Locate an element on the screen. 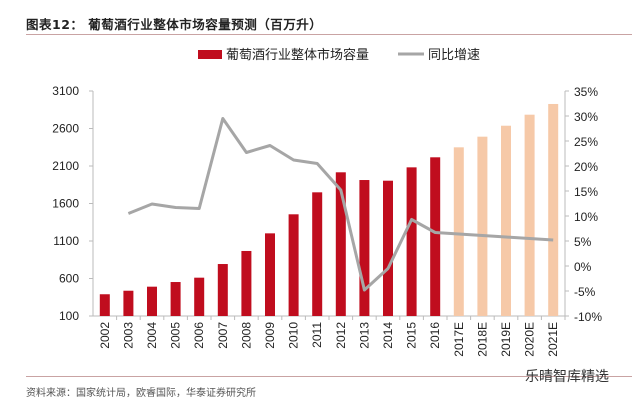  right-tick-label: 30% is located at coordinates (586, 117).